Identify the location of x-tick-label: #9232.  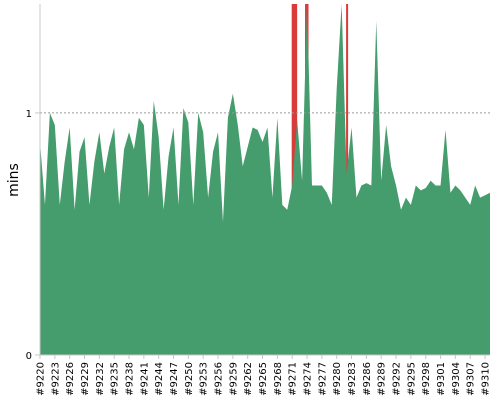
(100, 379).